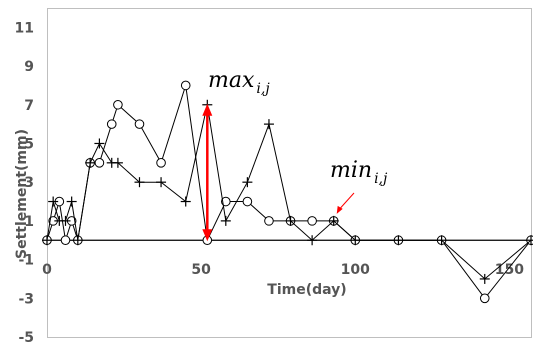  I want to click on y-axis-title: Settlement(mm), so click(22, 194).